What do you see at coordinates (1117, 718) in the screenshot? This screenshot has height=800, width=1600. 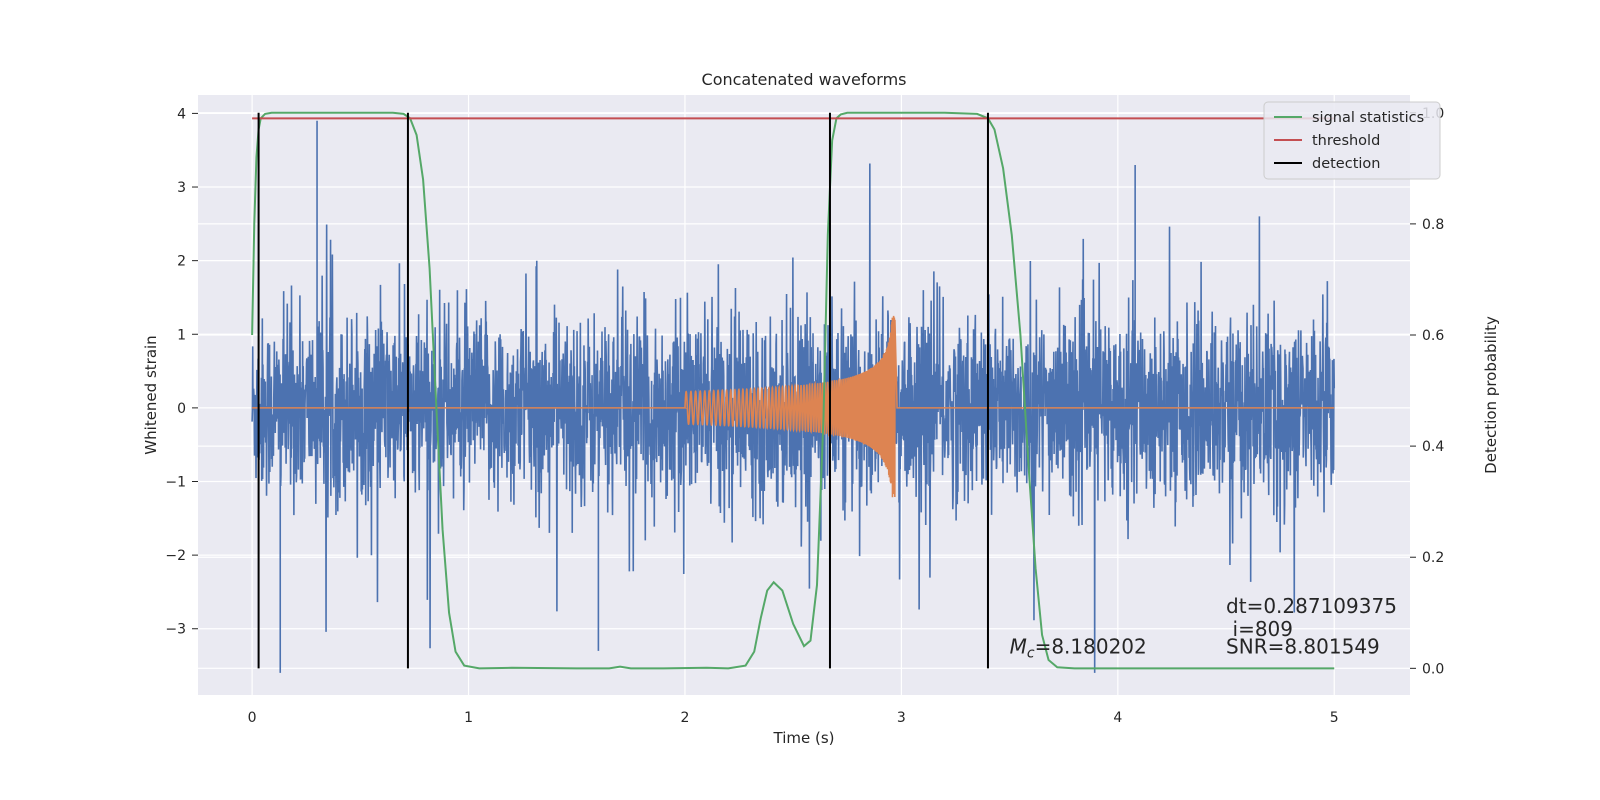 I see `x-tick-label: 4` at bounding box center [1117, 718].